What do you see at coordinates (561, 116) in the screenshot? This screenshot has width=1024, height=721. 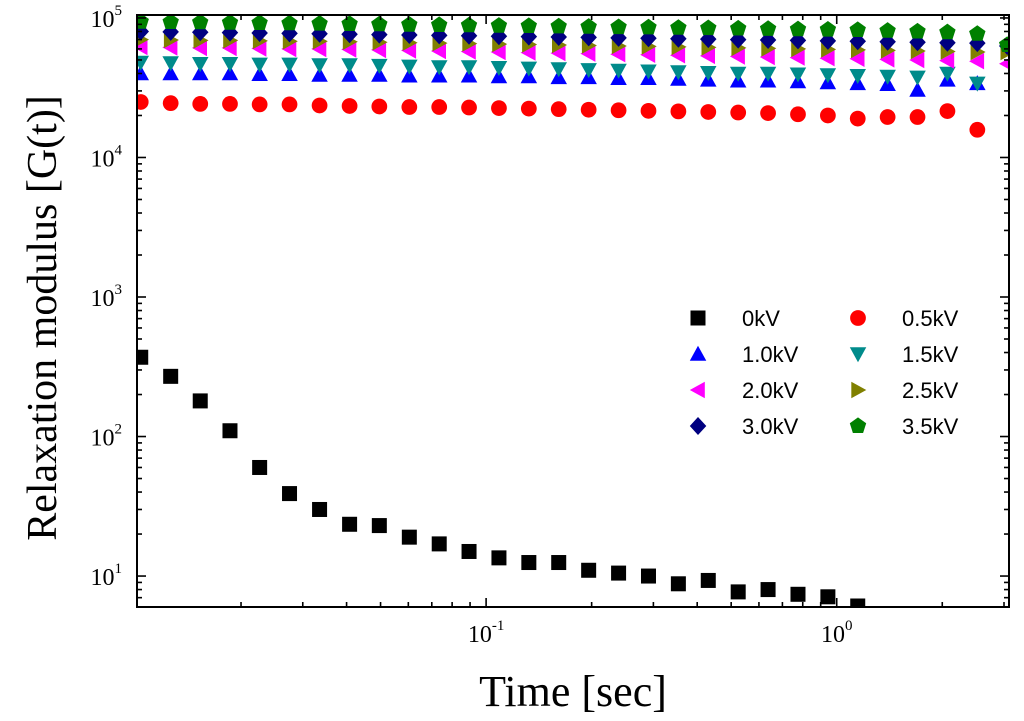 I see `series-0-5kv` at bounding box center [561, 116].